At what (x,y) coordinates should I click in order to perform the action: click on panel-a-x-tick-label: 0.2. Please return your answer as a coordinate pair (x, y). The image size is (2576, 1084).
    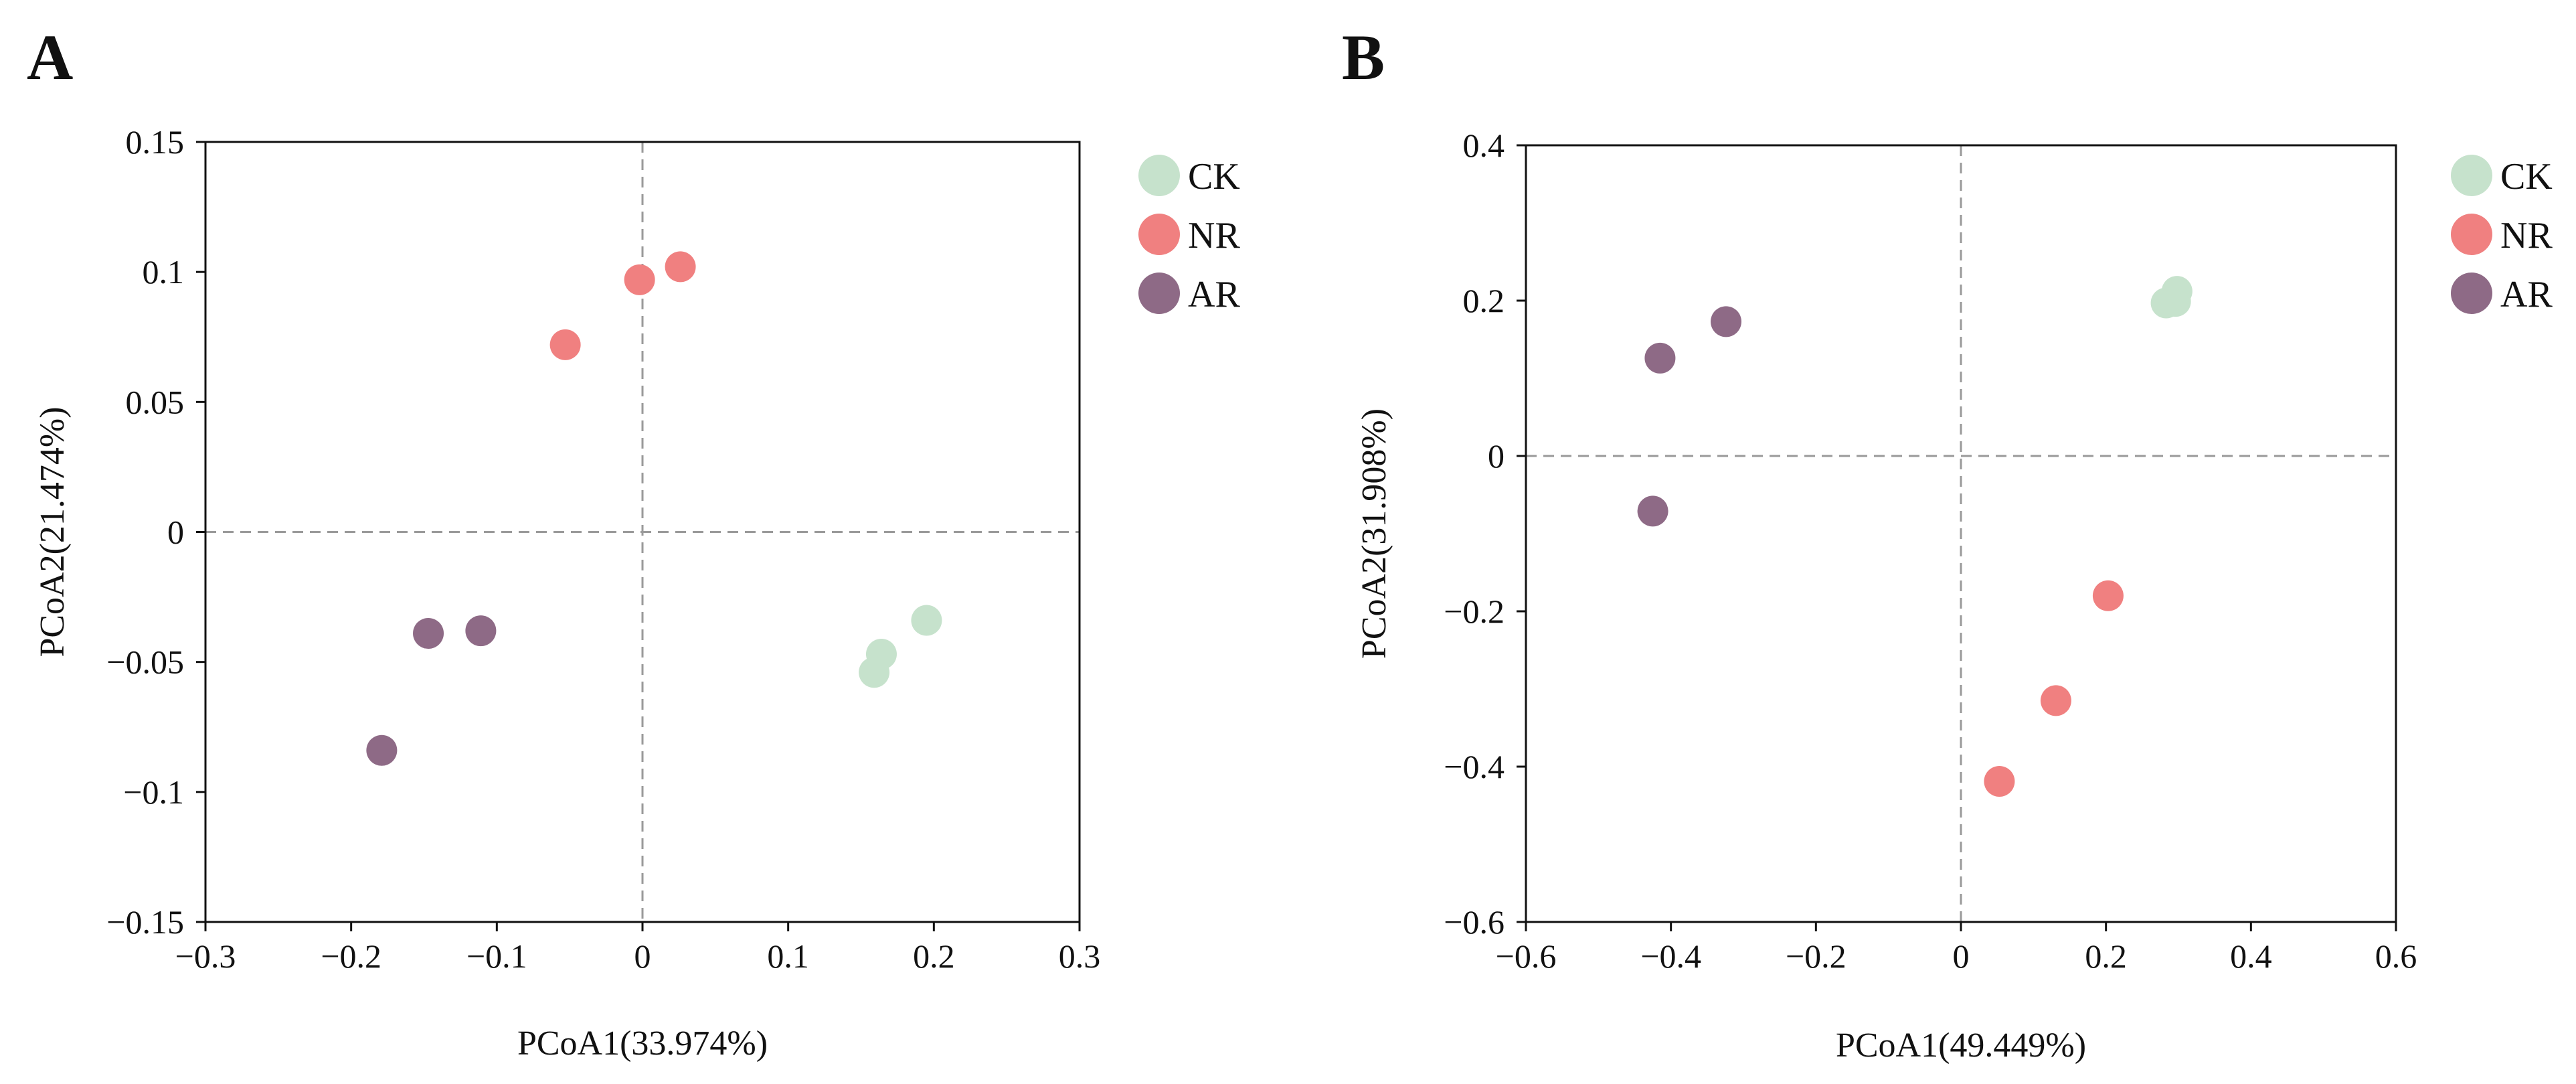
    Looking at the image, I should click on (934, 956).